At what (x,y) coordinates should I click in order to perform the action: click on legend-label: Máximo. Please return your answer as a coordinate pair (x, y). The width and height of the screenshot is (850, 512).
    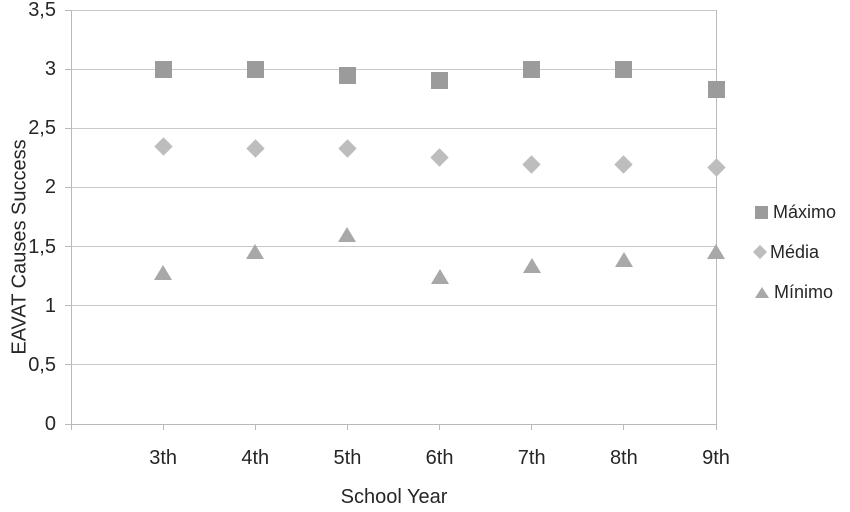
    Looking at the image, I should click on (805, 211).